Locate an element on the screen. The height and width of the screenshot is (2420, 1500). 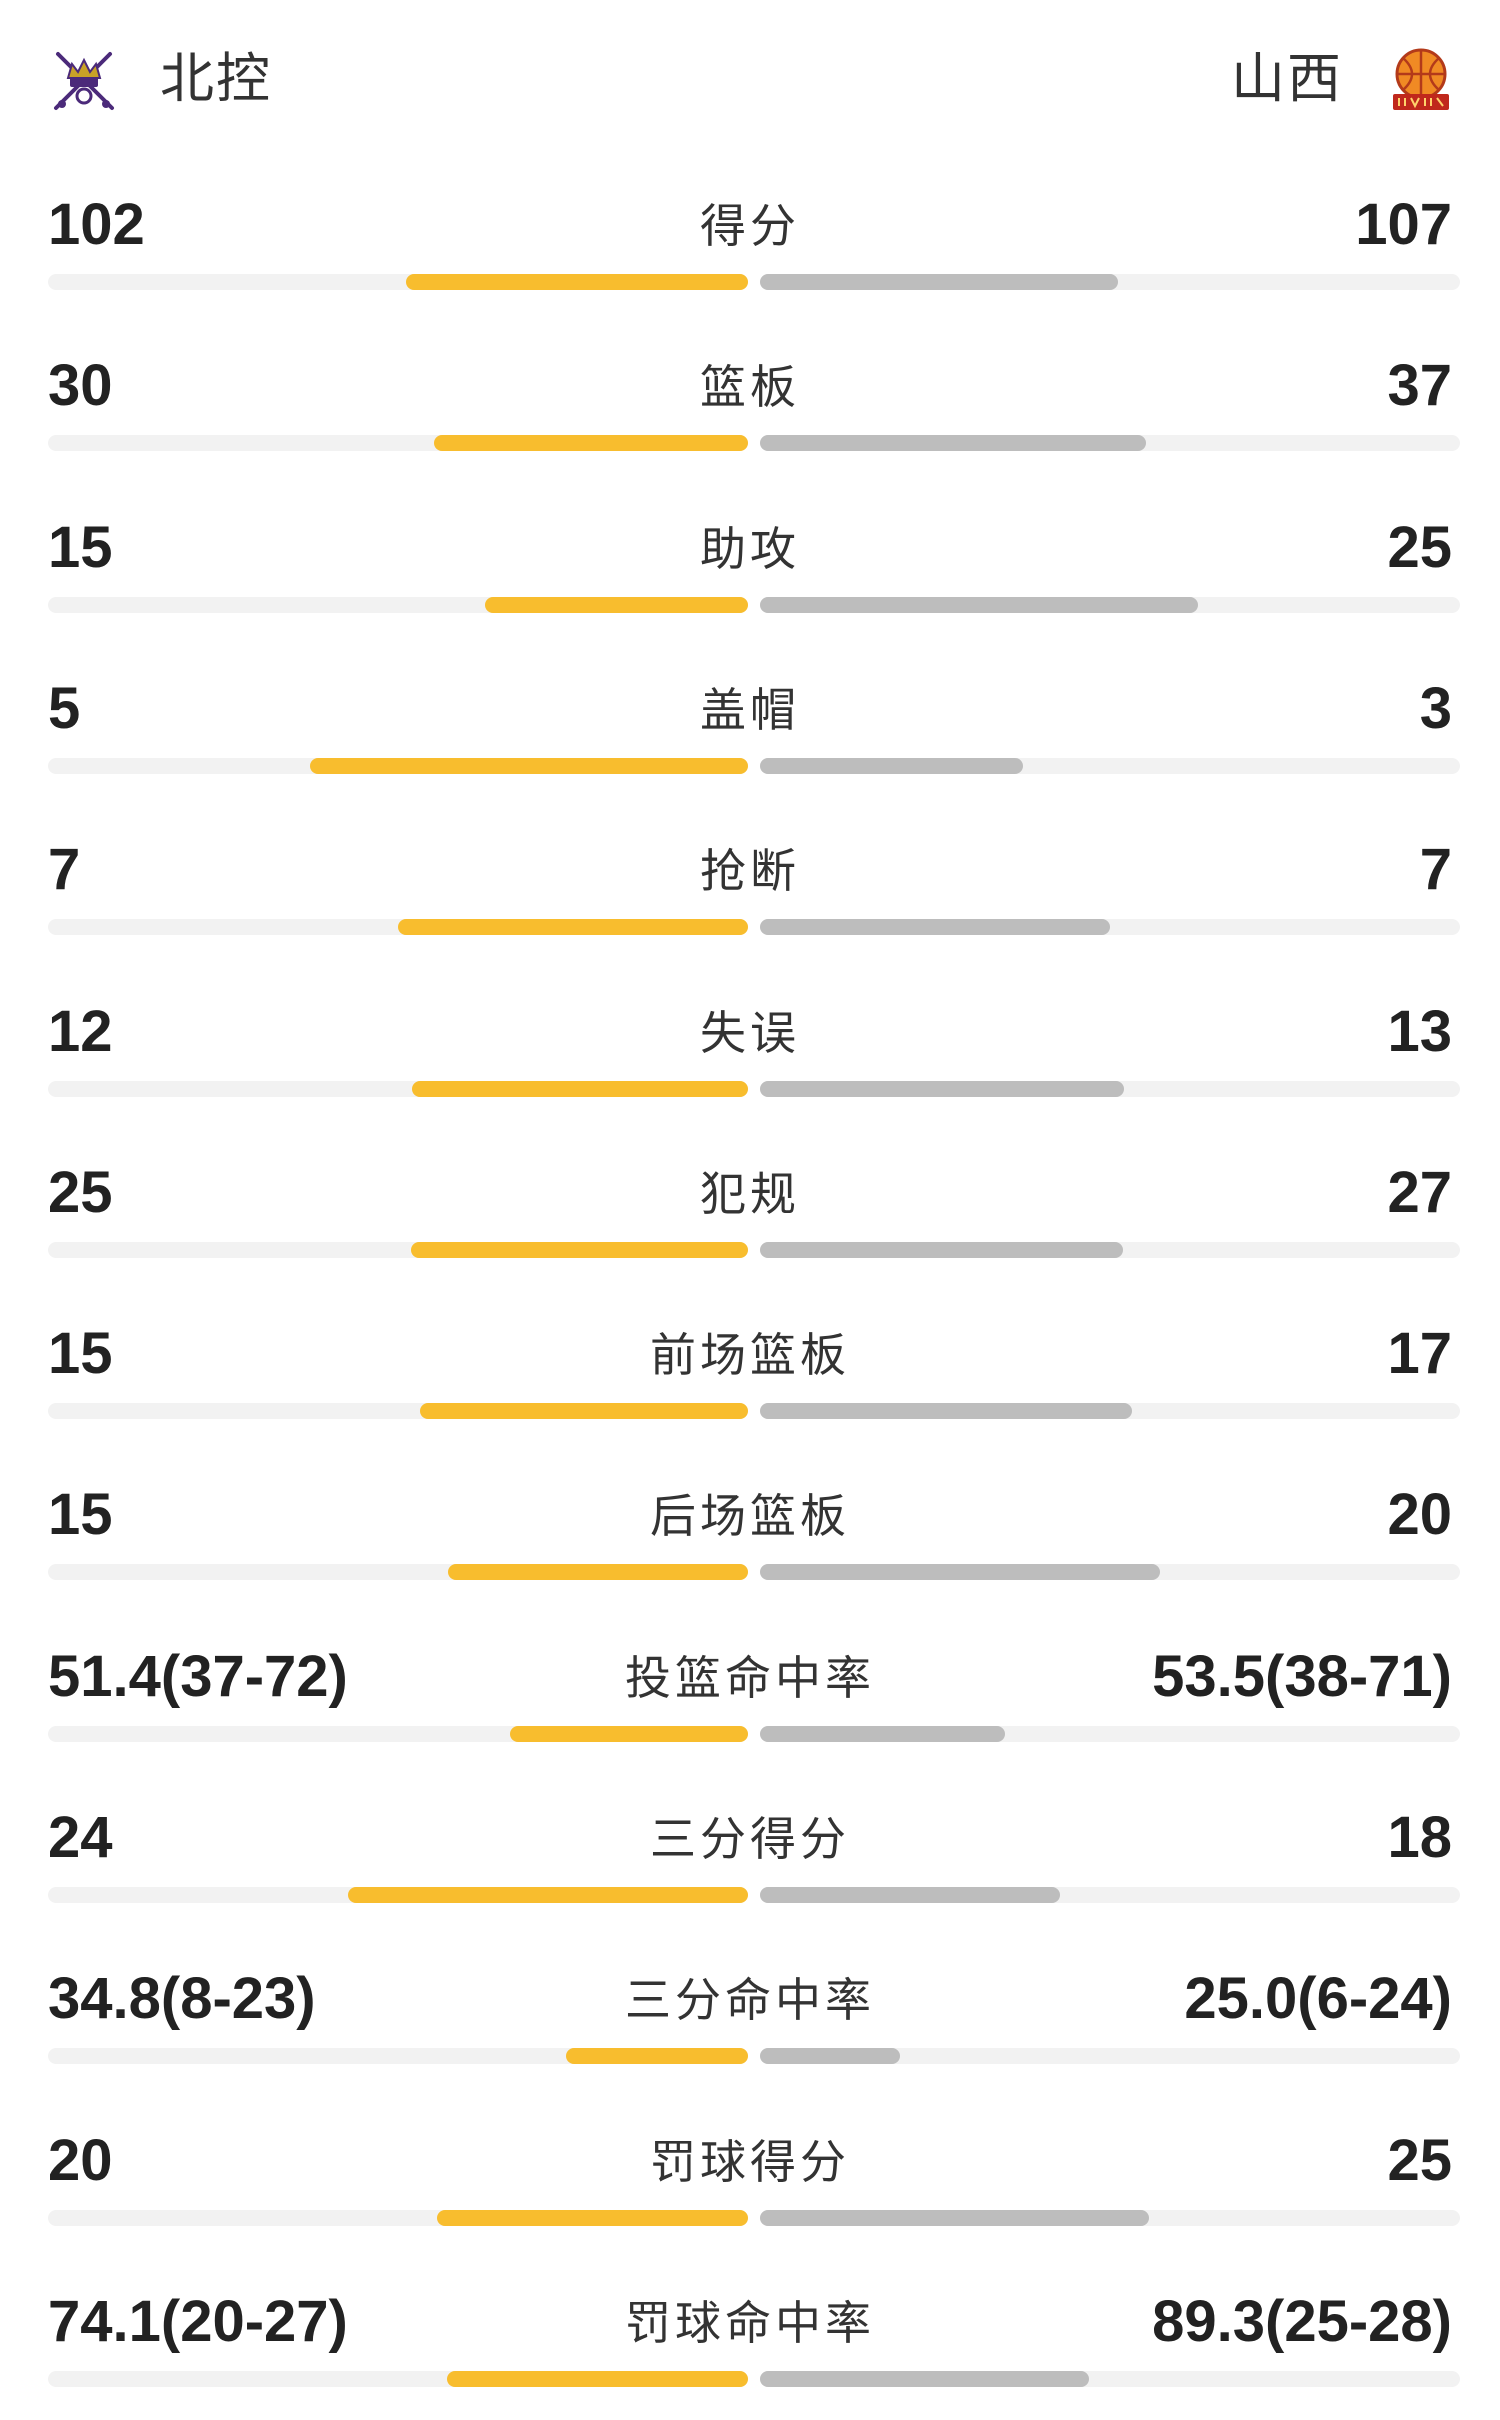
stat-label: 篮板 is located at coordinates (750, 387).